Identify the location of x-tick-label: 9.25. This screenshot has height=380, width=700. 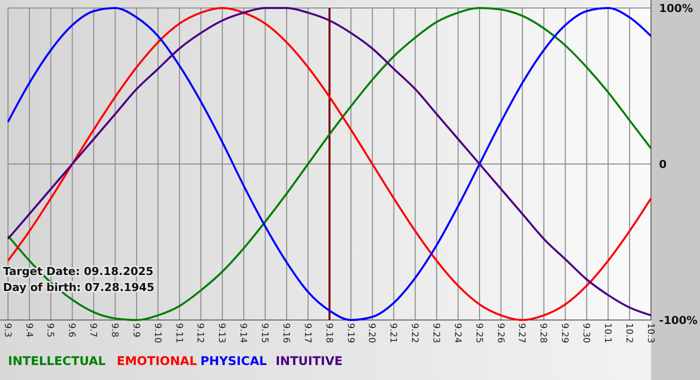
(478, 333).